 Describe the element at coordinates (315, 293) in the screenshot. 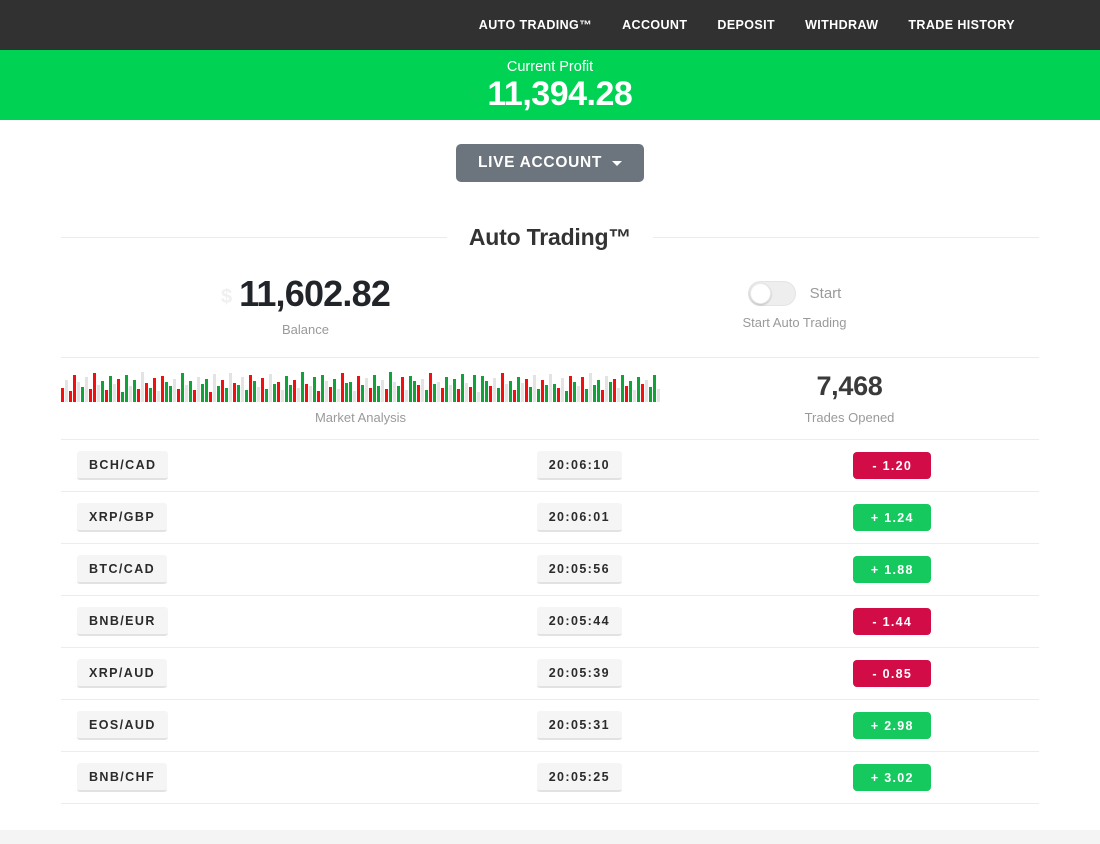

I see `balance-value: 11,602.82` at that location.